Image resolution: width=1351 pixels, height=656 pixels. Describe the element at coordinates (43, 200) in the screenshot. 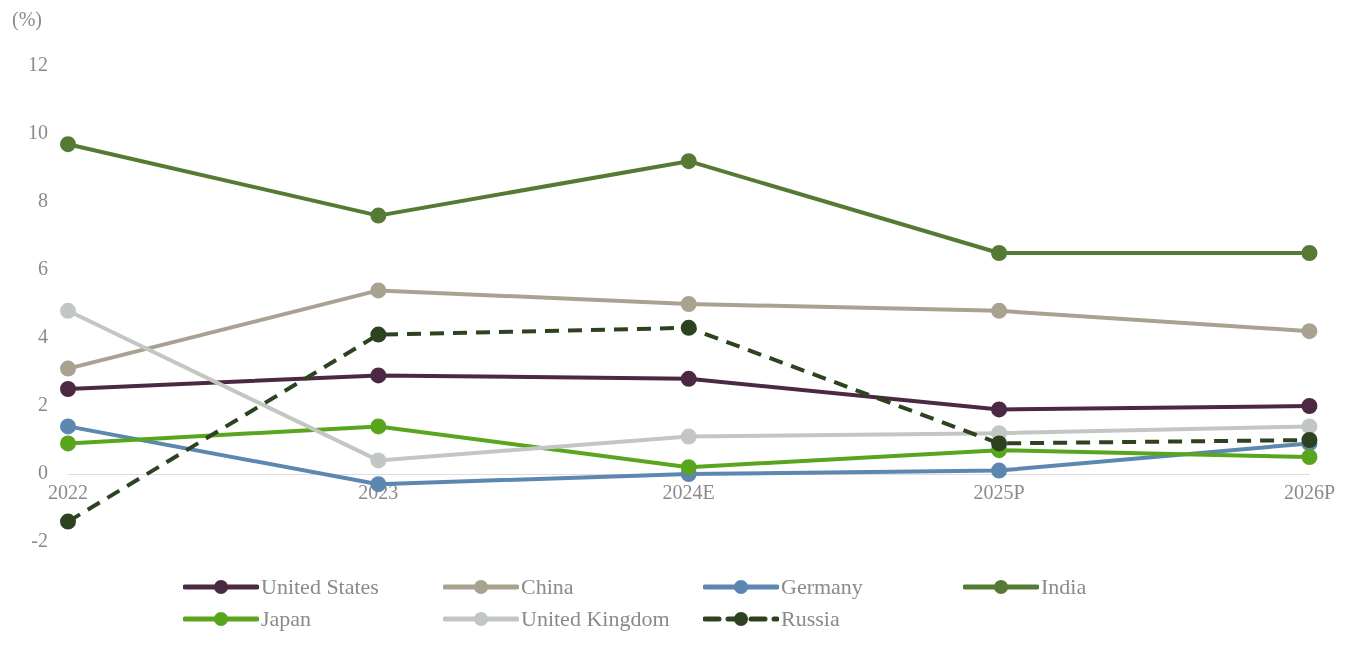

I see `y-tick-label: 8` at that location.